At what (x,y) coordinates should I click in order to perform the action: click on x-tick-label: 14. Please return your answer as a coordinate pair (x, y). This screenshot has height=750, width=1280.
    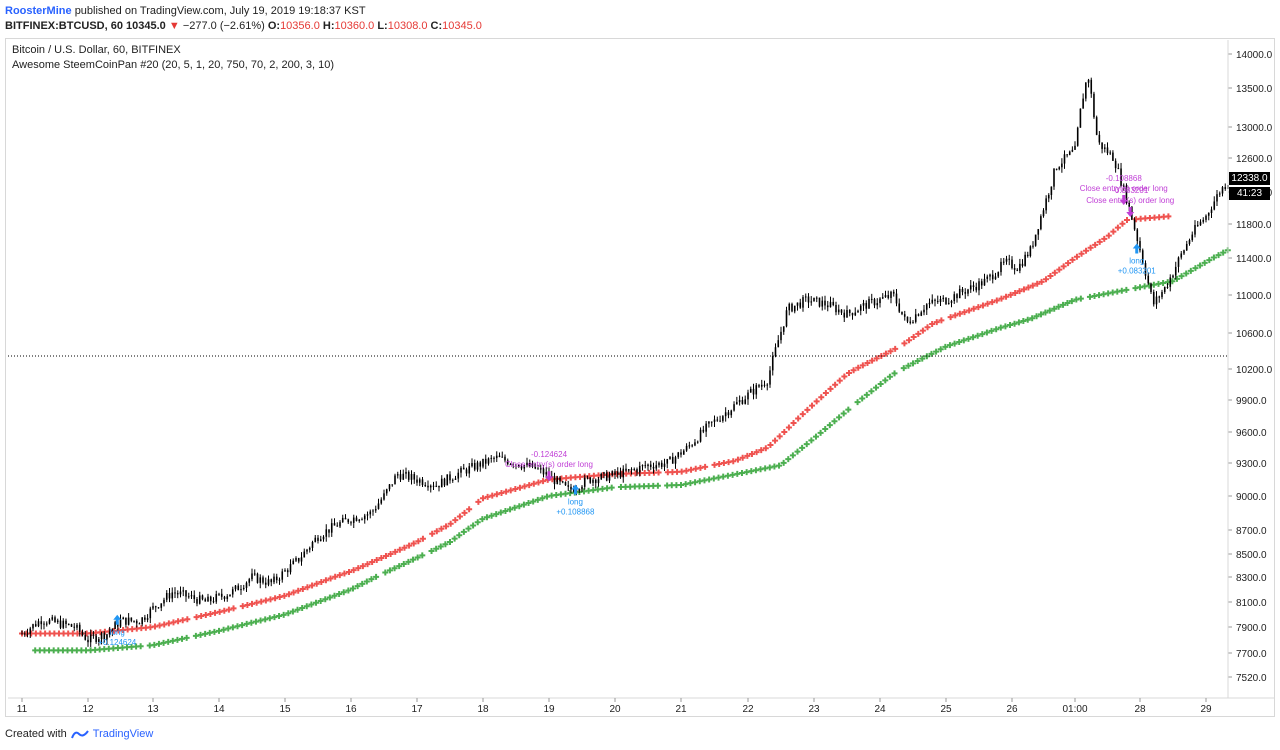
    Looking at the image, I should click on (219, 709).